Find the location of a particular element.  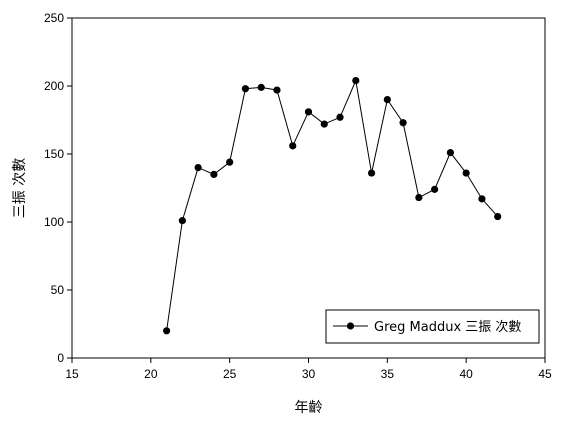

legend: Greg Maddux 三振 次數 is located at coordinates (432, 326).